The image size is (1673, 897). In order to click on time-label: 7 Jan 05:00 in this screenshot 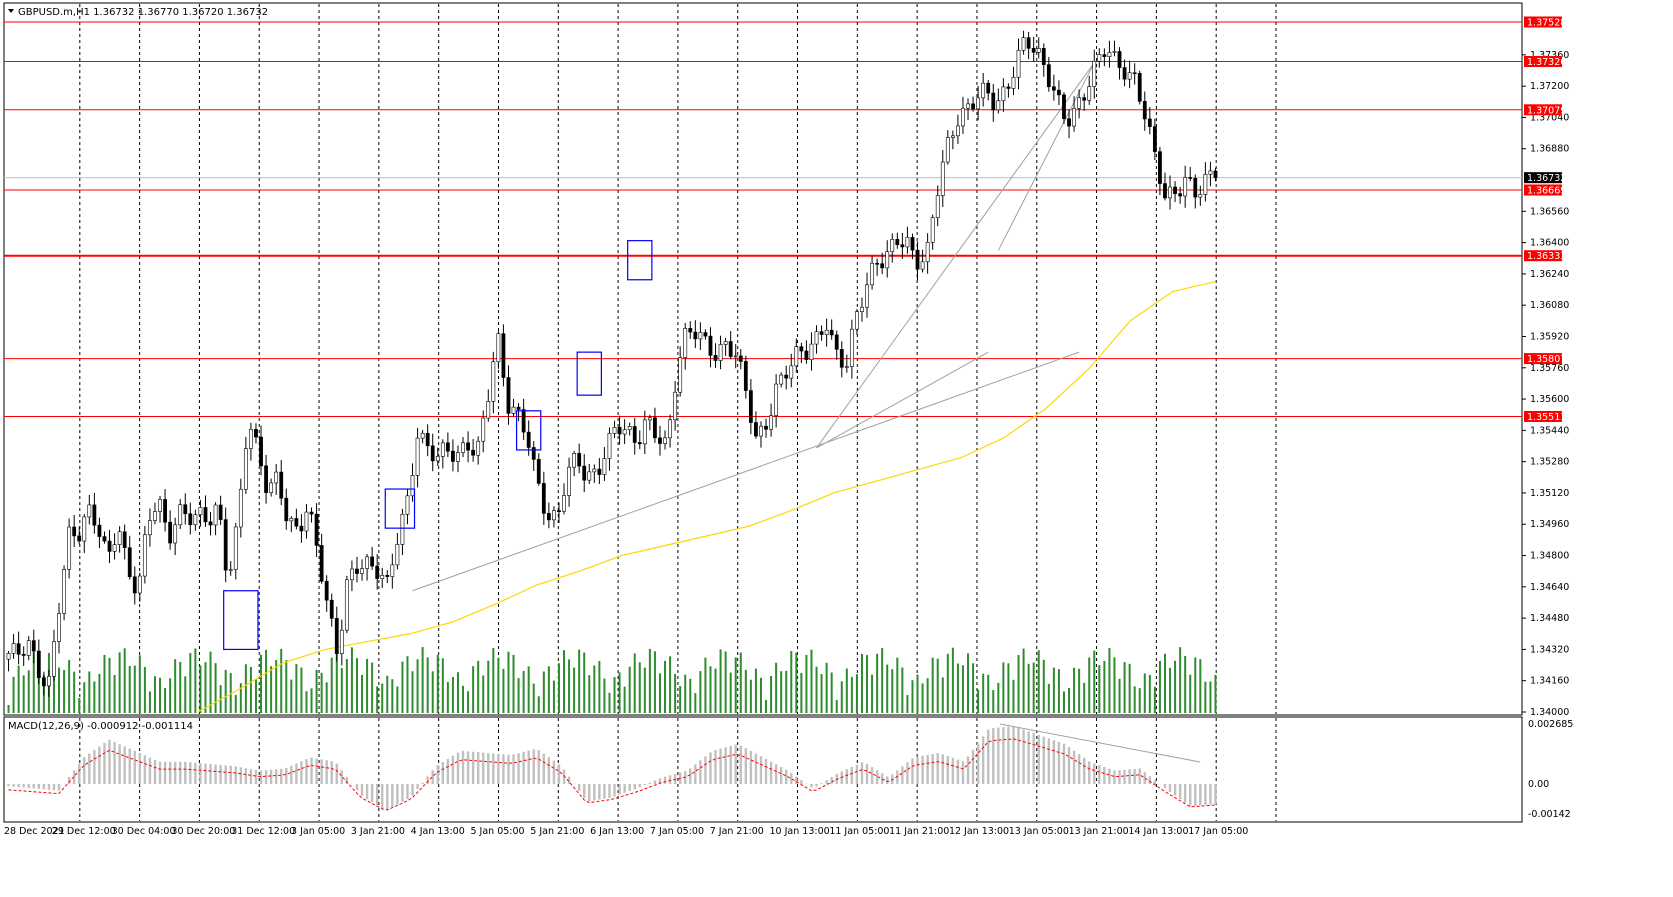, I will do `click(677, 831)`.